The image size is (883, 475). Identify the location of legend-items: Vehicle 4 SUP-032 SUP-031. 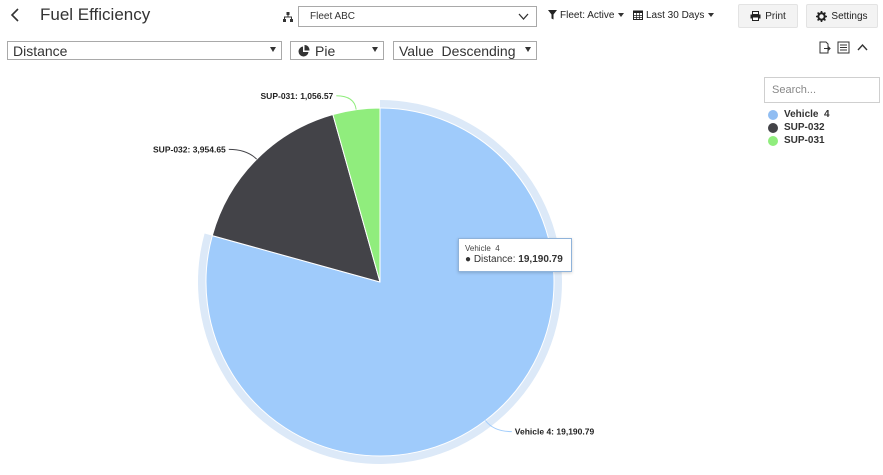
(822, 127).